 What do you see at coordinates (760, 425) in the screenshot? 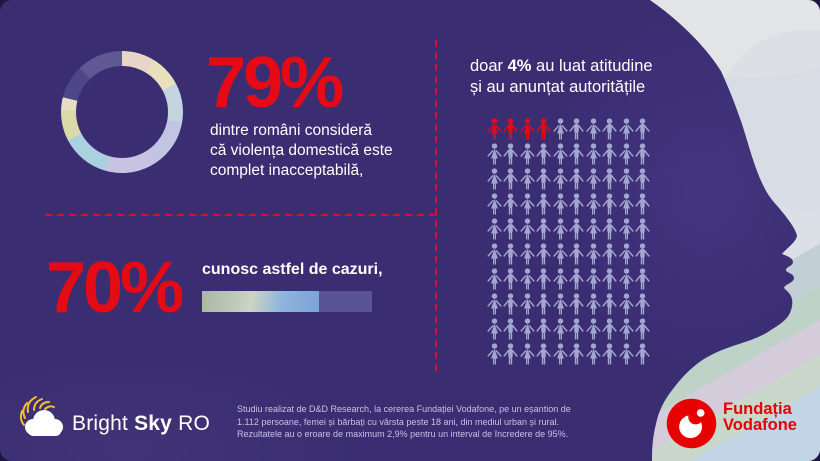
I see `foundation-line2: Vodafone` at bounding box center [760, 425].